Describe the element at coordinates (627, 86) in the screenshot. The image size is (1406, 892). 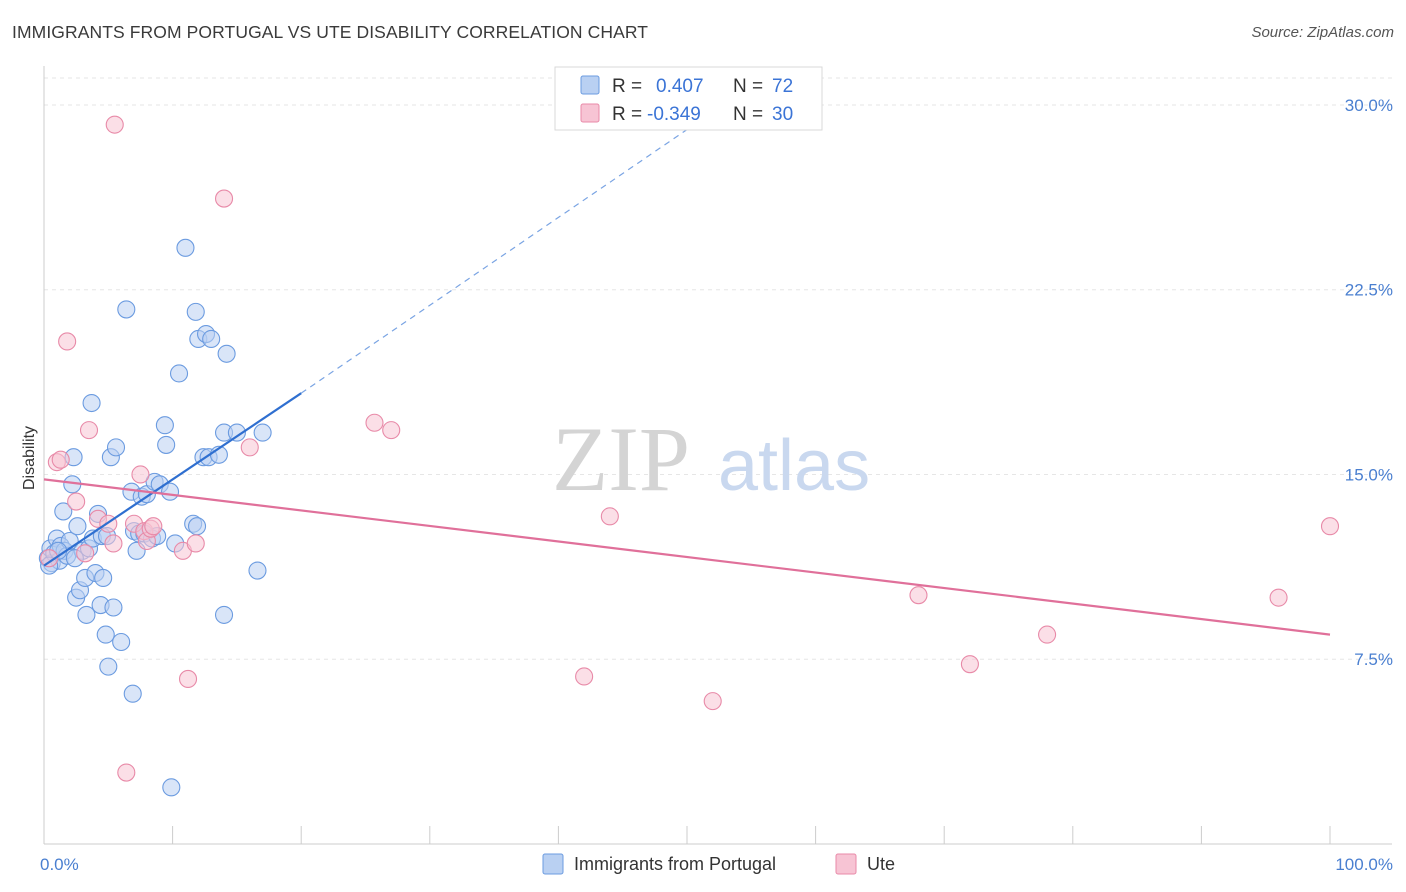
I see `legend-r-label-portugal: R =` at that location.